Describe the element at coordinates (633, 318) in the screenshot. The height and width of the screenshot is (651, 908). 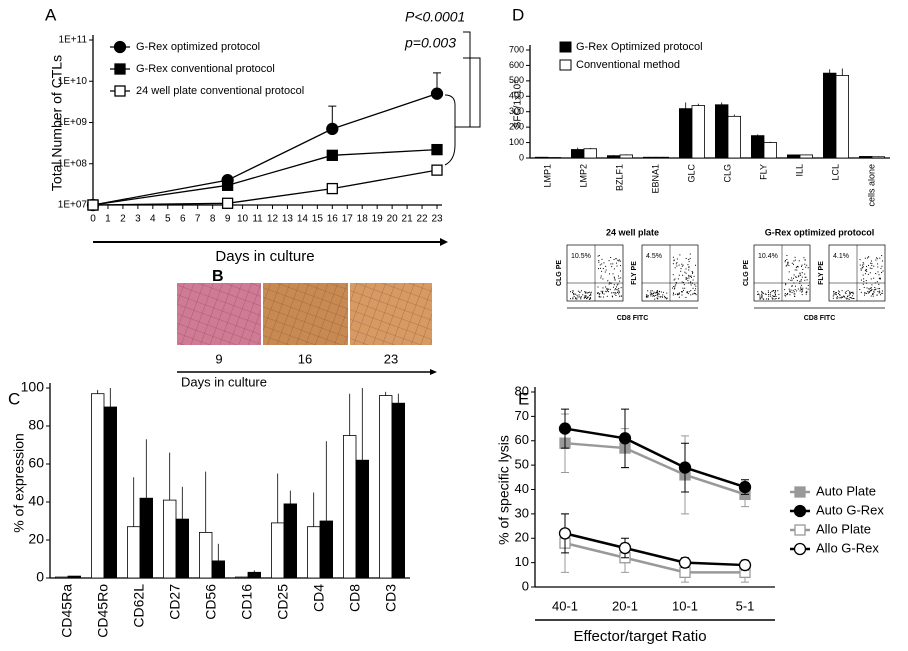
I see `flow-x-label: CD8 FITC` at that location.